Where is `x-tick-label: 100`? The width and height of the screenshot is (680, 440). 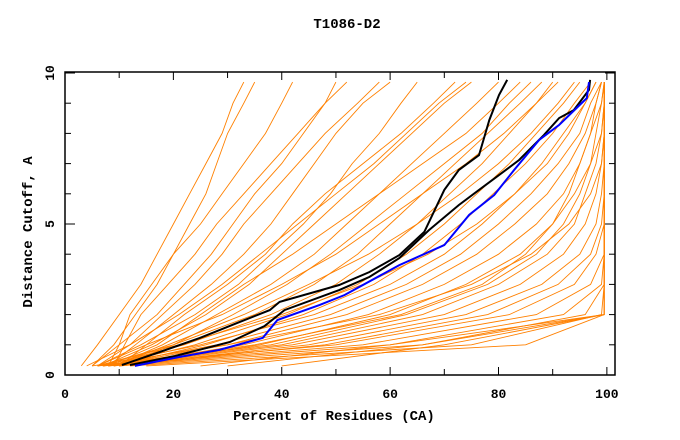
x-tick-label: 100 is located at coordinates (607, 394).